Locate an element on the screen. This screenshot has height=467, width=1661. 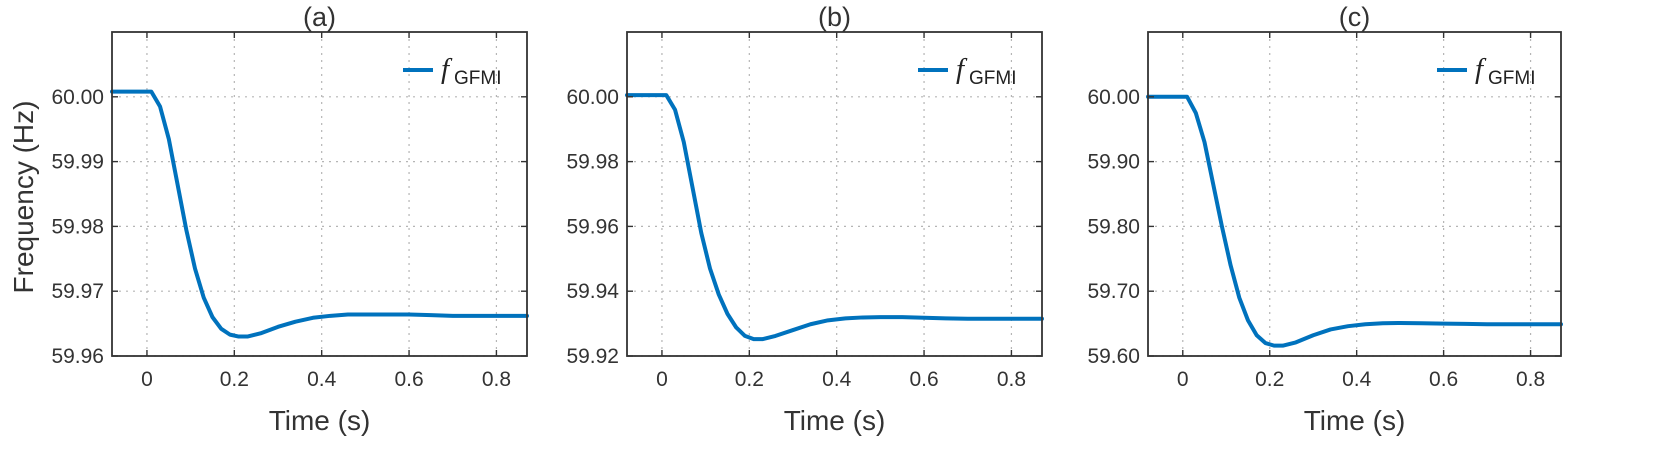
y-tick-label: 59.60 is located at coordinates (1113, 356).